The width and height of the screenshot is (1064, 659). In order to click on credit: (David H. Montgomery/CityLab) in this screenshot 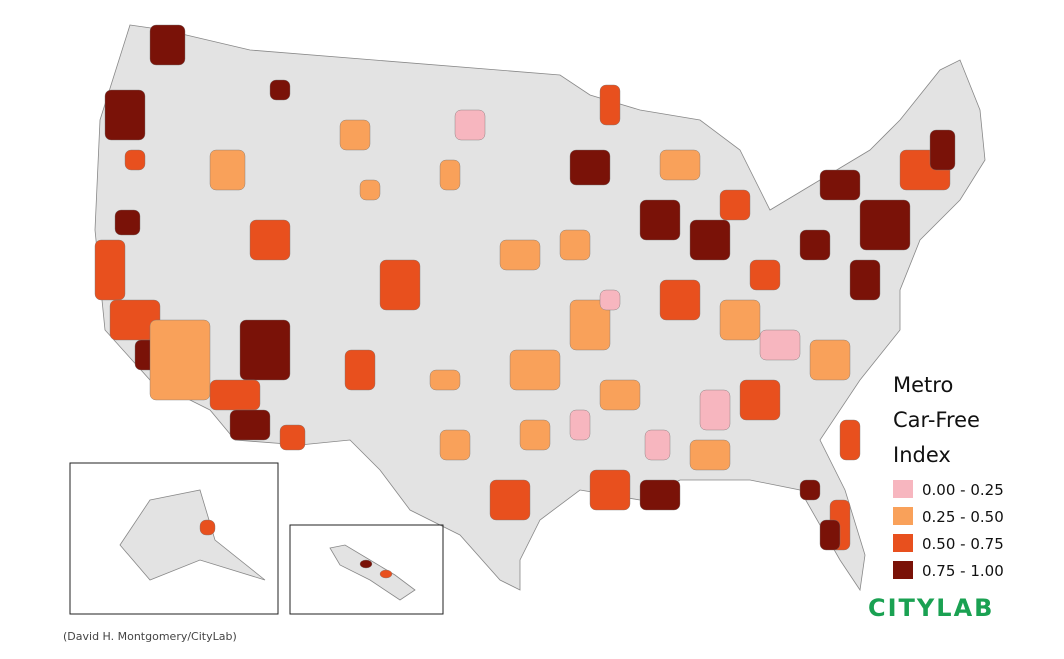, I will do `click(150, 636)`.